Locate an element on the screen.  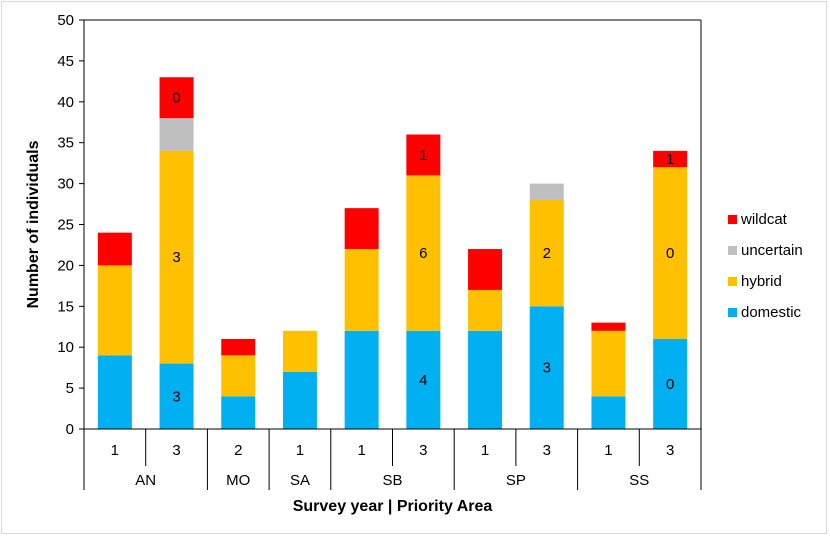
legend-swatch-wildcat is located at coordinates (732, 219).